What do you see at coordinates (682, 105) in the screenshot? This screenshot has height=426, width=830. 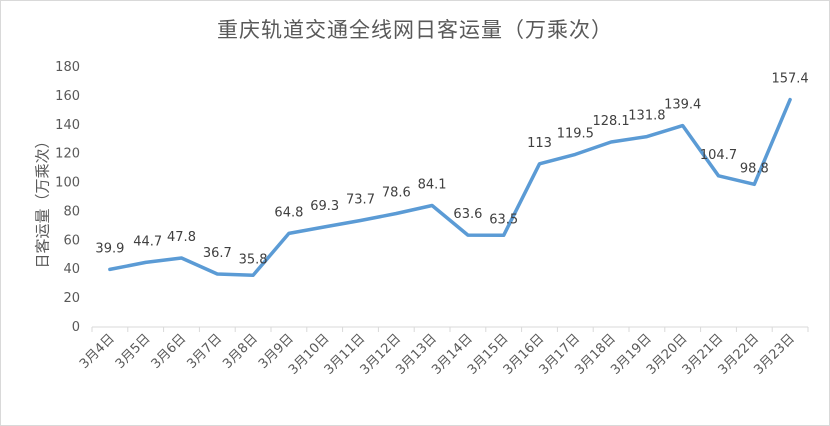 I see `data-label: 139.4` at bounding box center [682, 105].